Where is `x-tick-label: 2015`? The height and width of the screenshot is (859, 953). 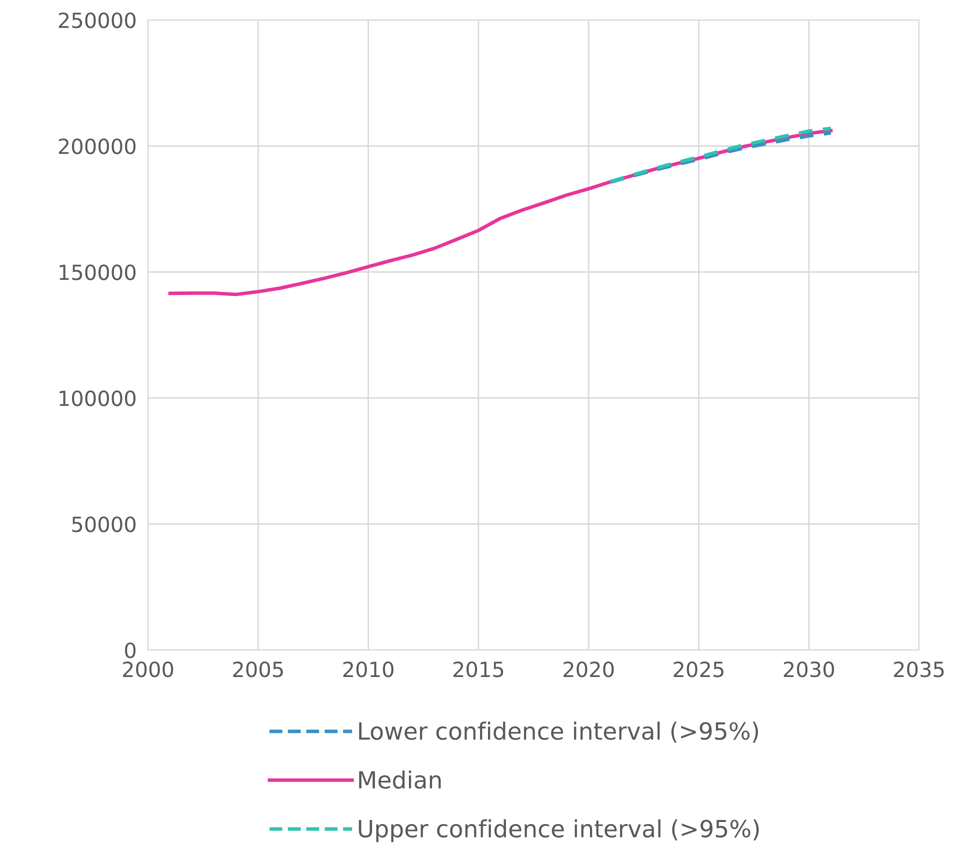 x-tick-label: 2015 is located at coordinates (478, 669).